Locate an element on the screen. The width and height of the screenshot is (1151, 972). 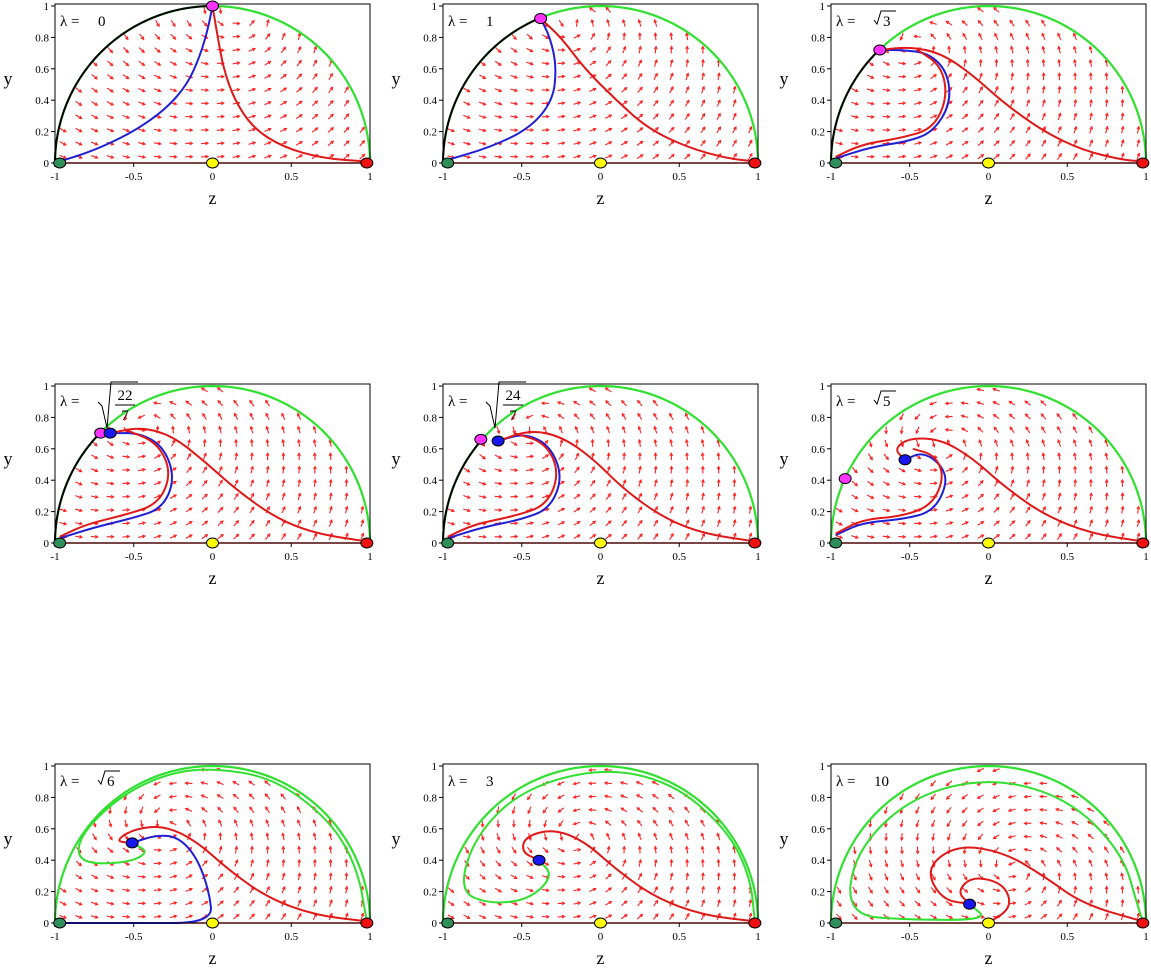
lambda-value: 1 is located at coordinates (490, 22).